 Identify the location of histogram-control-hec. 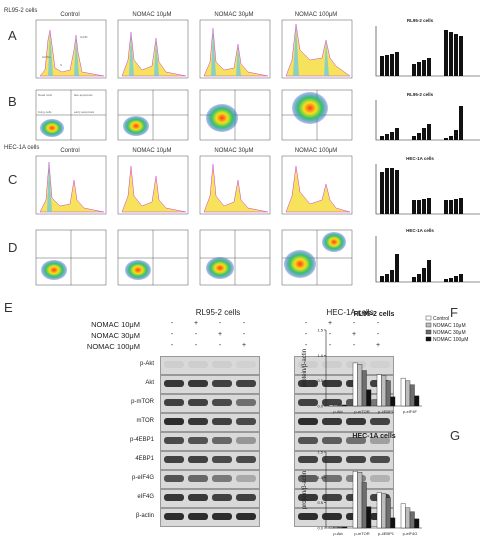
(71, 185).